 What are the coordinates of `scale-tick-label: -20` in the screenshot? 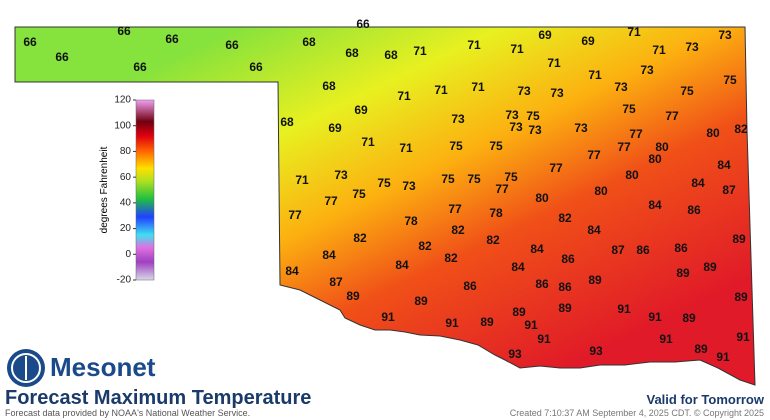 It's located at (124, 280).